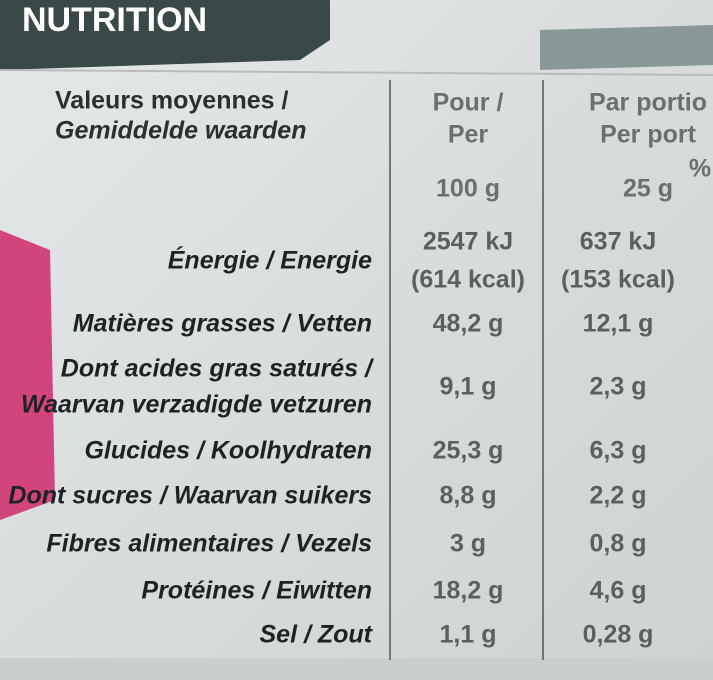  I want to click on header-band, so click(165, 35).